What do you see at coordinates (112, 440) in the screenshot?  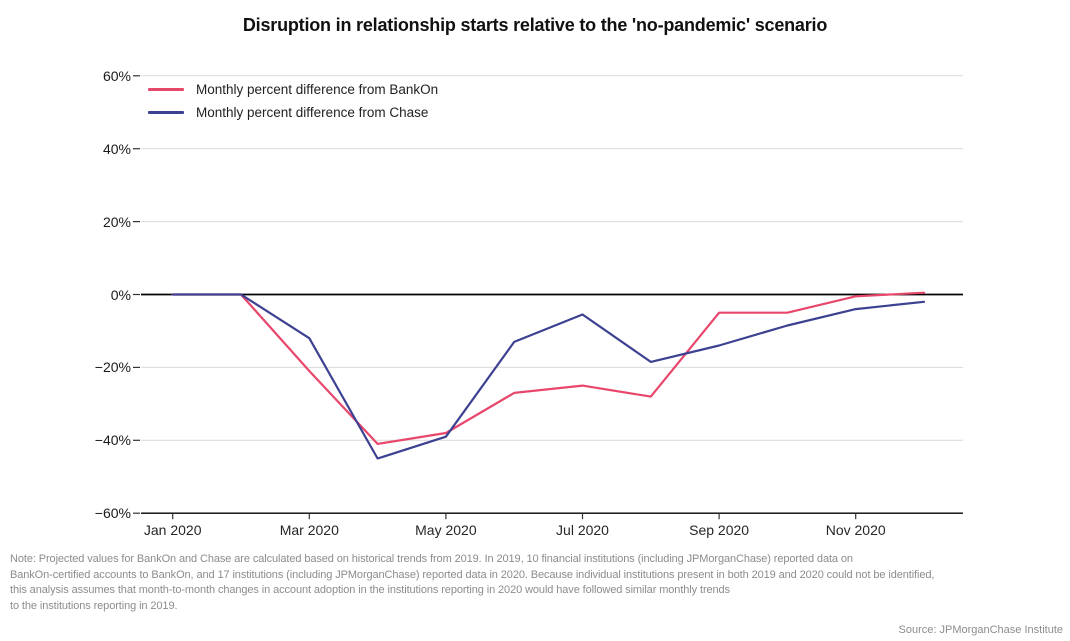 I see `y-tick-label: −40%` at bounding box center [112, 440].